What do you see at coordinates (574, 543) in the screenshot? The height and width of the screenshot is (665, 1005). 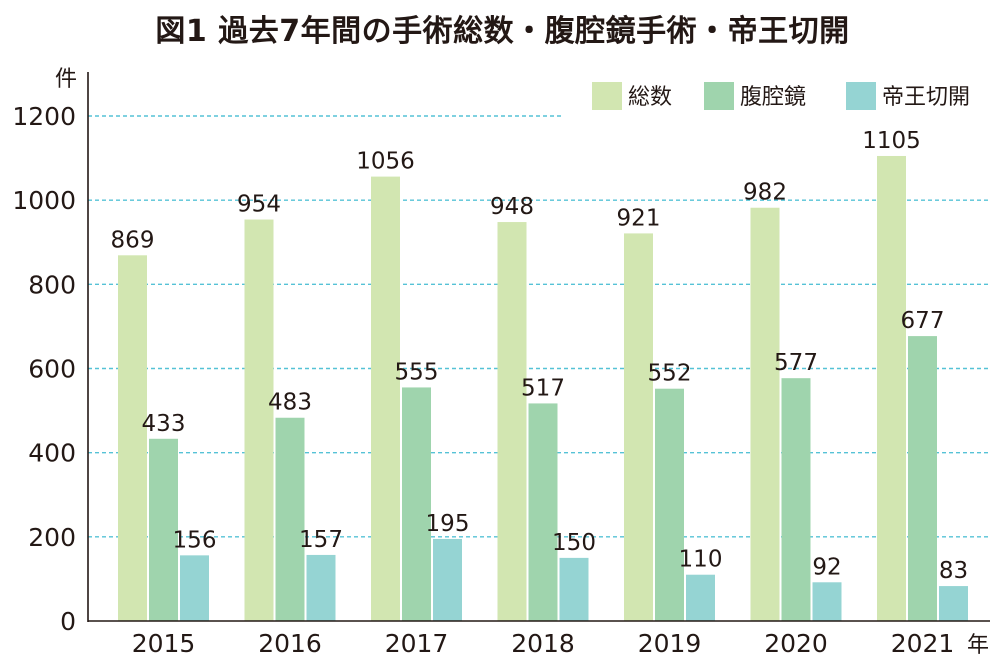 I see `value-label: 150` at bounding box center [574, 543].